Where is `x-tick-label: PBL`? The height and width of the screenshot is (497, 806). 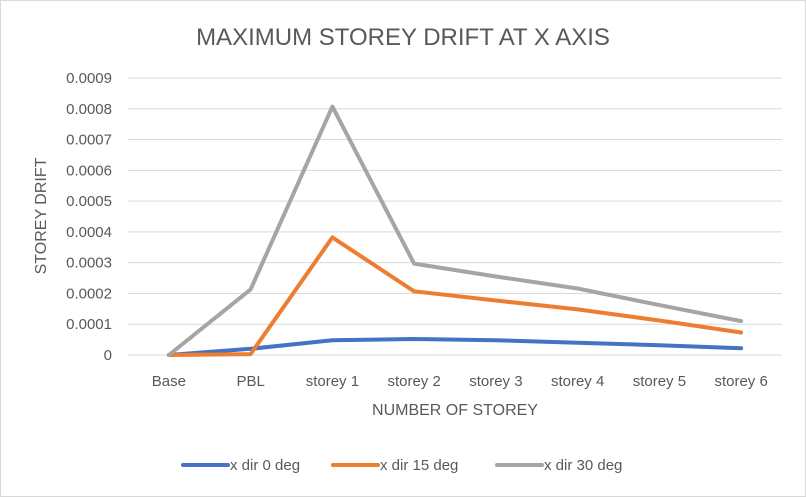 x-tick-label: PBL is located at coordinates (250, 381).